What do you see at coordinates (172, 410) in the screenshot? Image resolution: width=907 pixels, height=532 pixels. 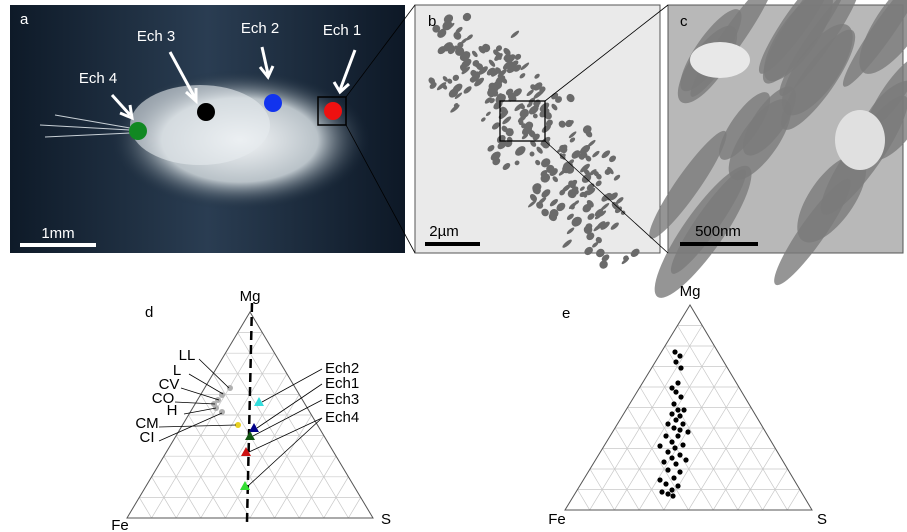 I see `meteorite-label: H` at bounding box center [172, 410].